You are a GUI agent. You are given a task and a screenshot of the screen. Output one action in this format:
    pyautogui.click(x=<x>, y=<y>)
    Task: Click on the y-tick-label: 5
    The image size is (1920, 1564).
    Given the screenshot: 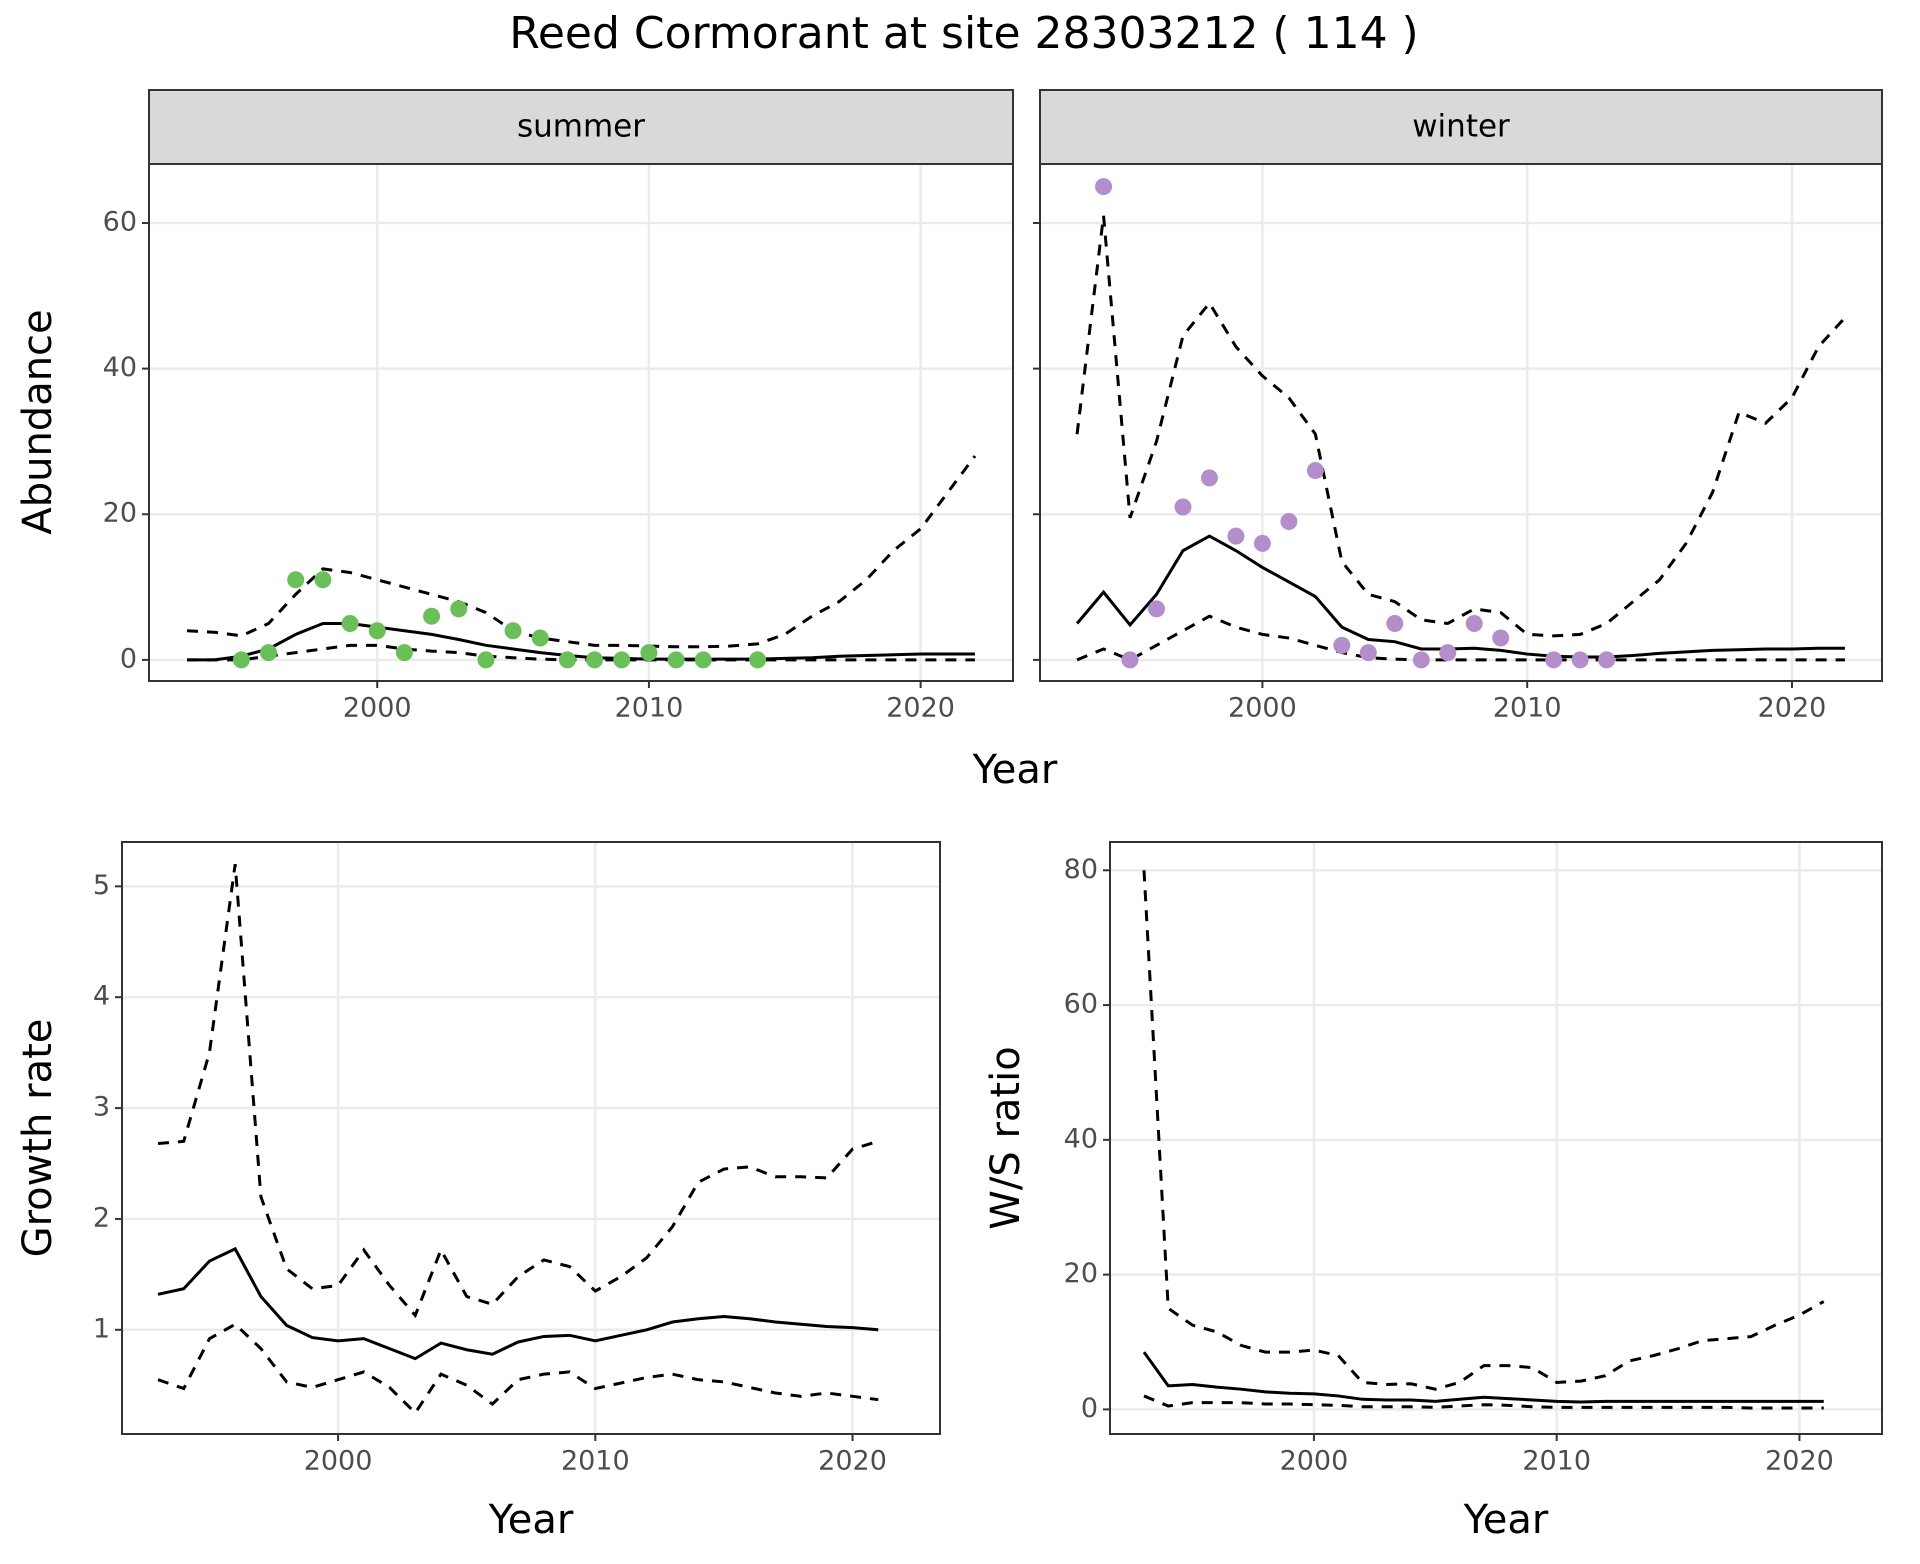 What is the action you would take?
    pyautogui.click(x=101, y=885)
    